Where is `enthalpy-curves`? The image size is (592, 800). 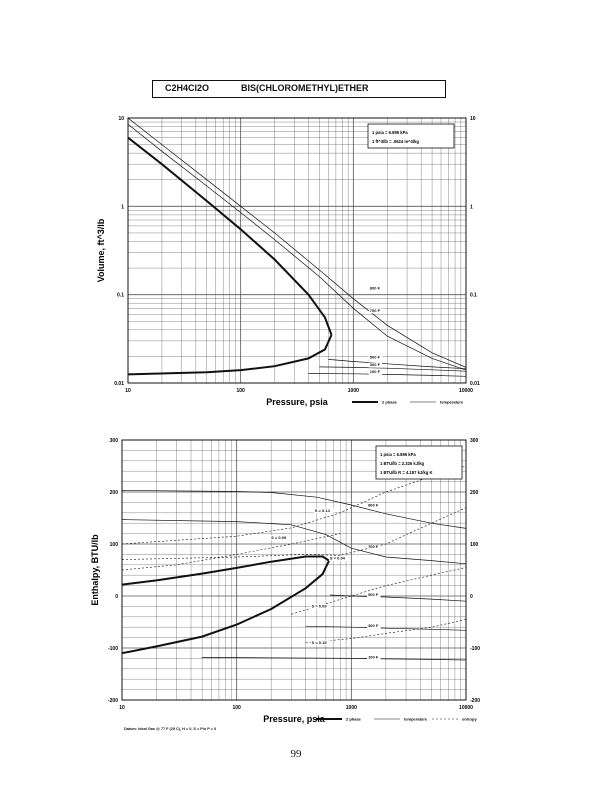
enthalpy-curves is located at coordinates (294, 563).